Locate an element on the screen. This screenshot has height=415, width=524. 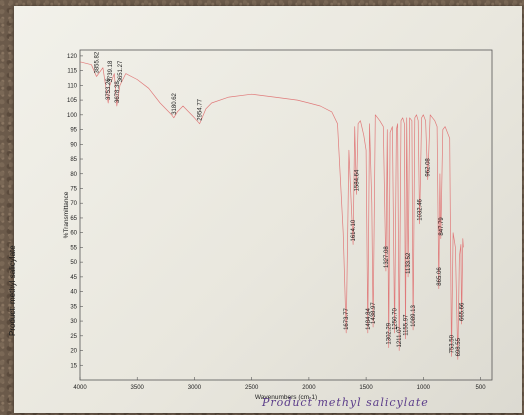
x-tick-label: 3500 is located at coordinates (138, 388).